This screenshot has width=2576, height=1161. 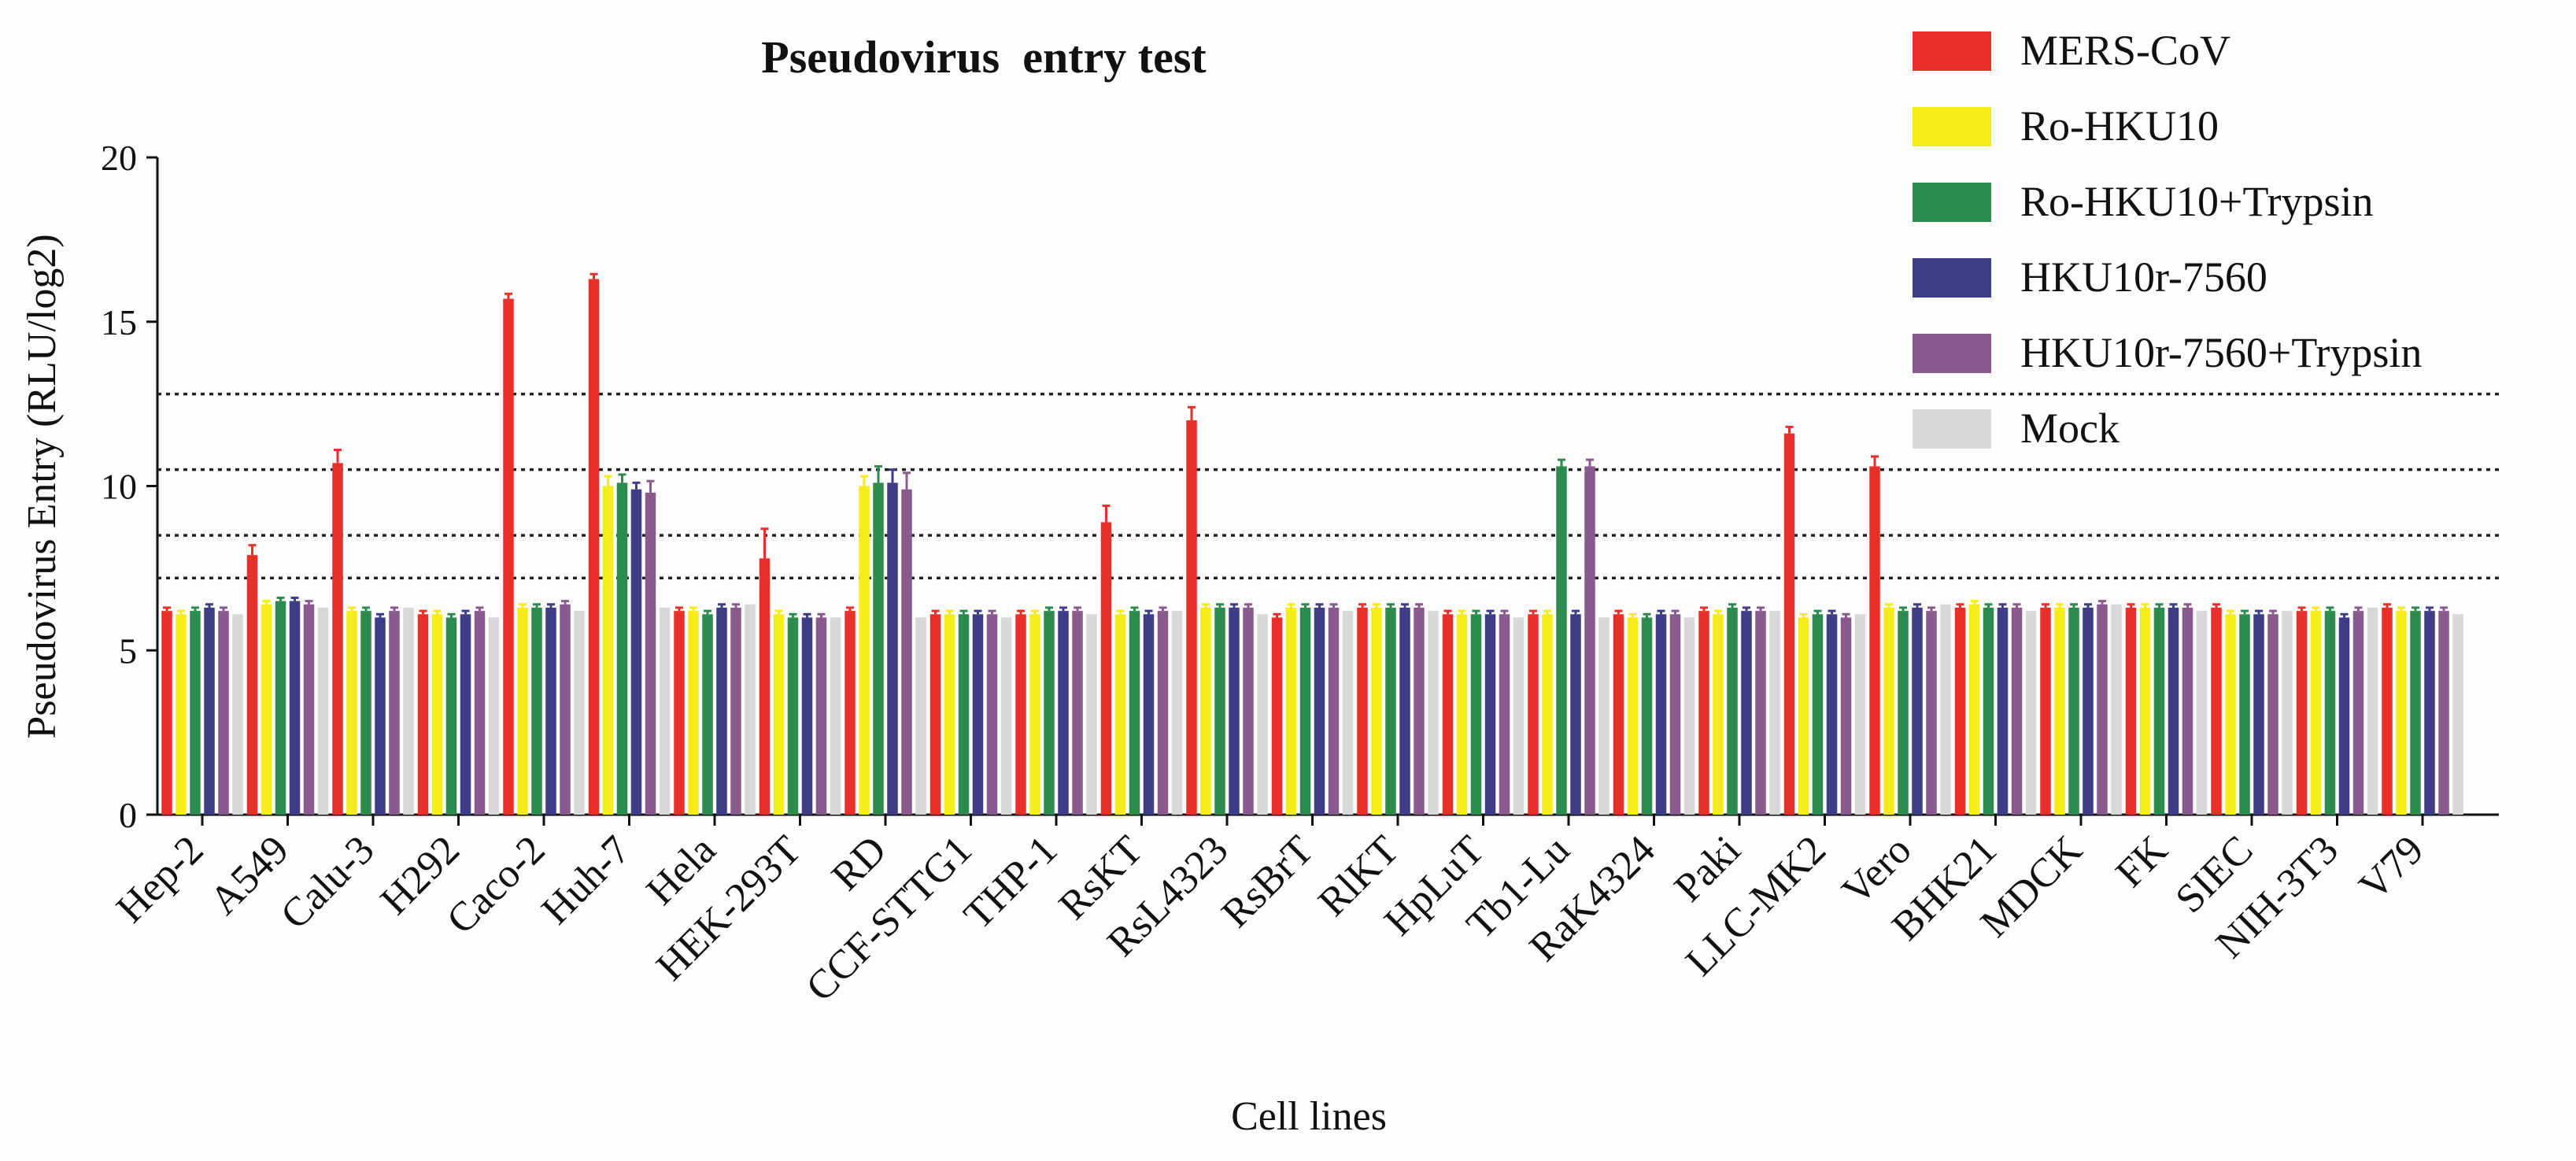 I want to click on x-tick-label: RD, so click(x=859, y=863).